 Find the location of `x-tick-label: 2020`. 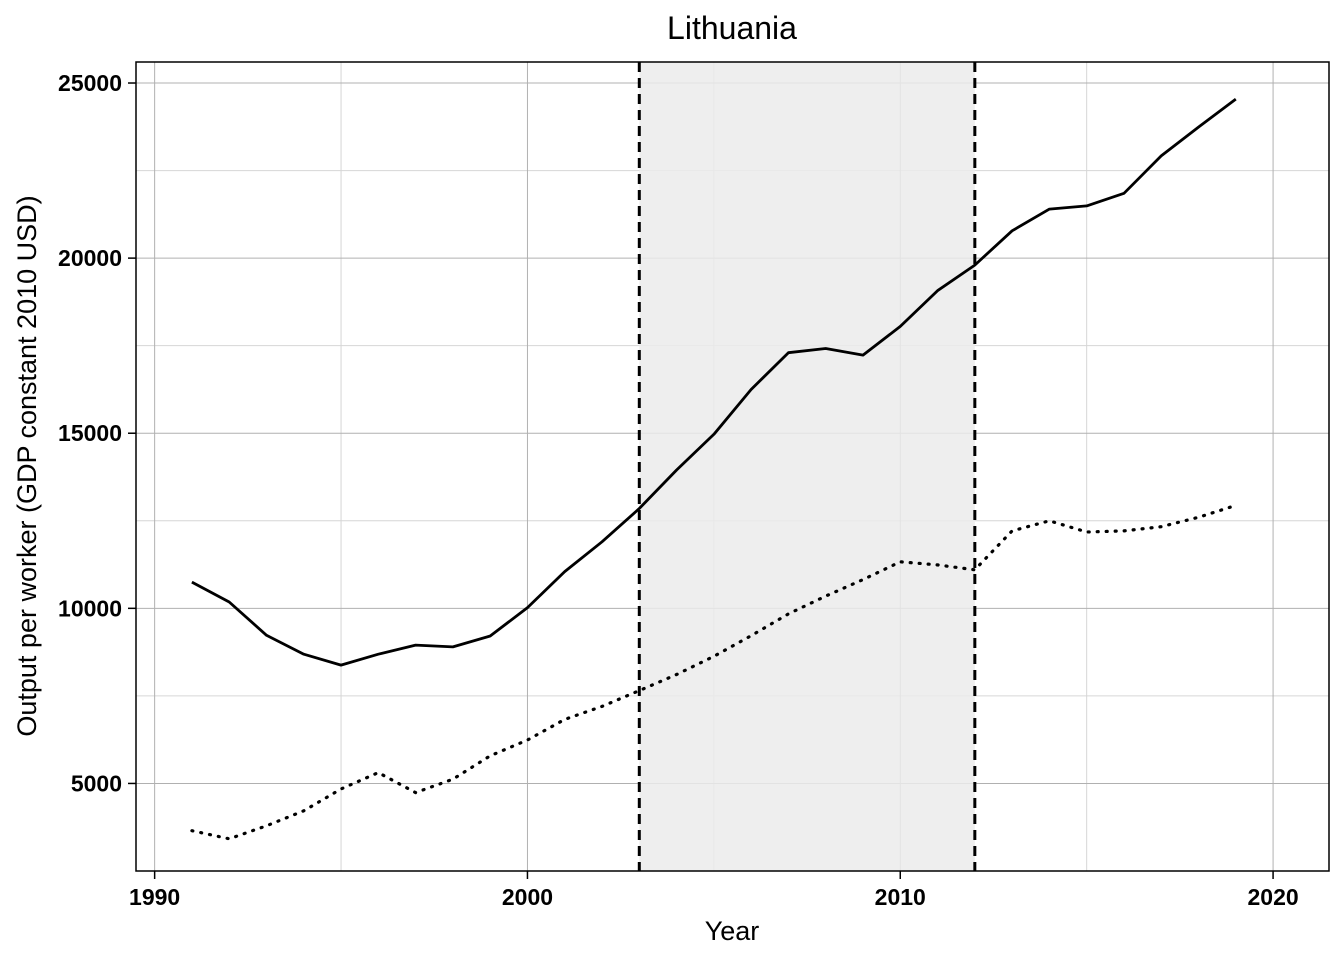

x-tick-label: 2020 is located at coordinates (1272, 897).